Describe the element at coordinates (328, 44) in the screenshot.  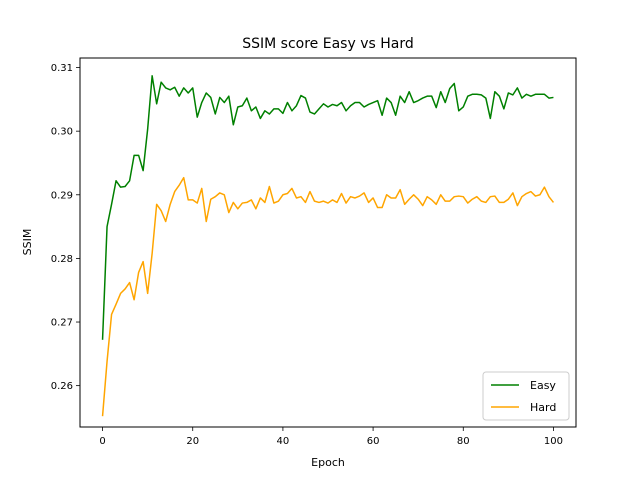
I see `chart-title: SSIM score Easy vs Hard` at that location.